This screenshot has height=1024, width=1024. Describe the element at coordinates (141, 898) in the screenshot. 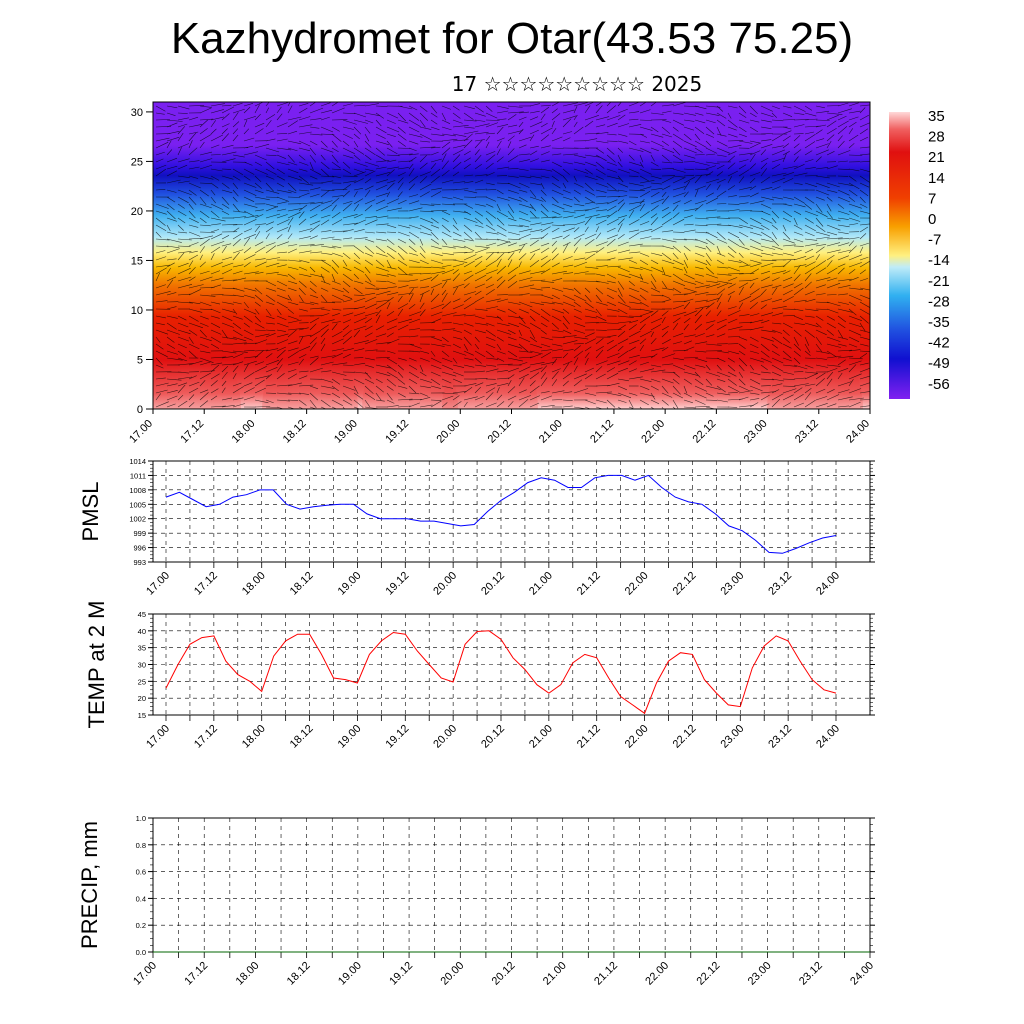

I see `y-tick-label: 0.4` at that location.